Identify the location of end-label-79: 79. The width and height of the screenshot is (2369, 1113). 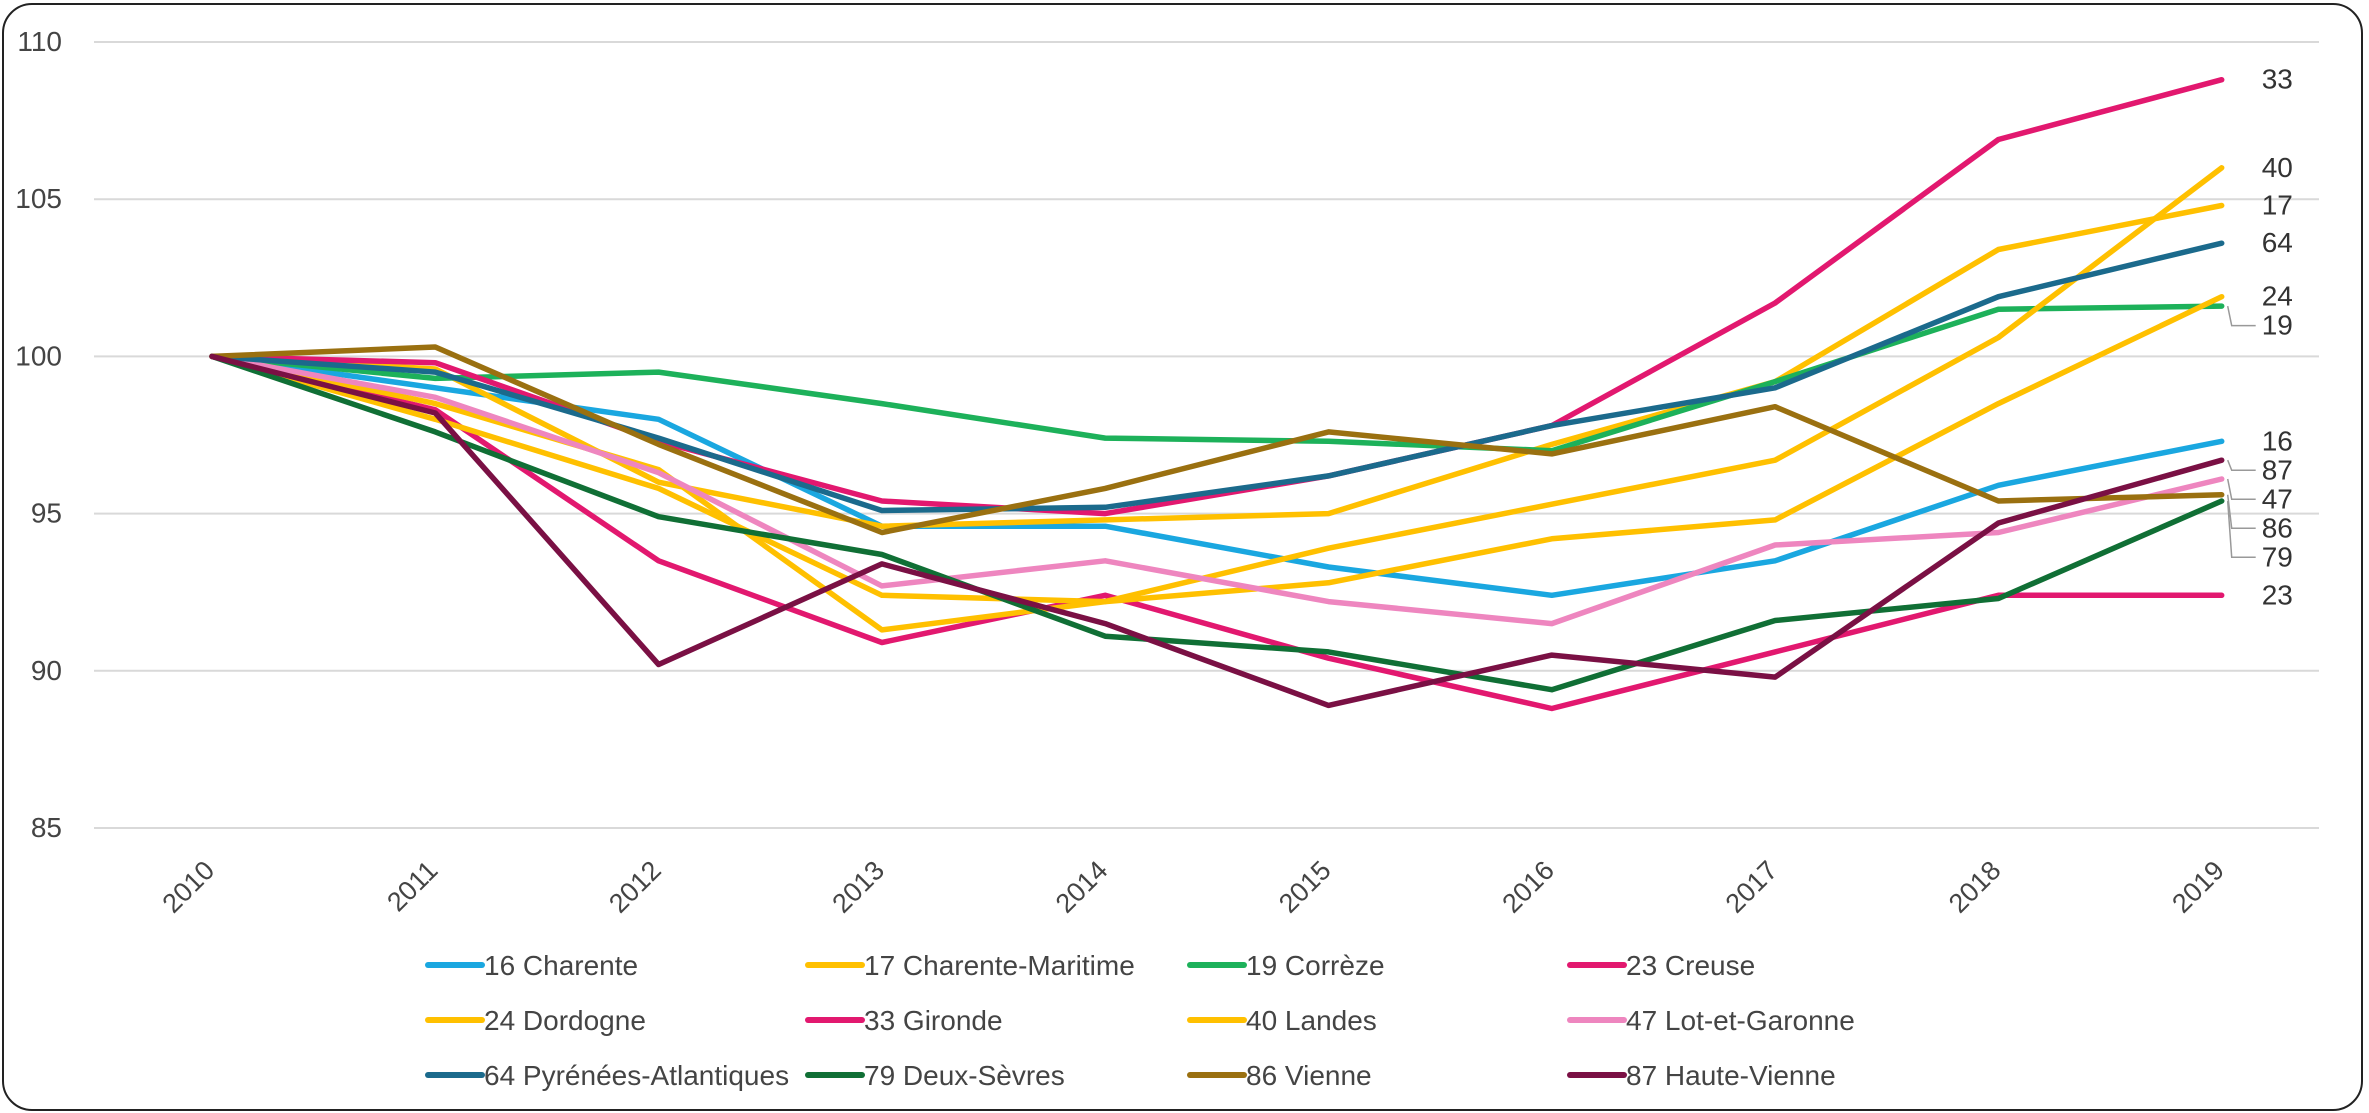
(2277, 556).